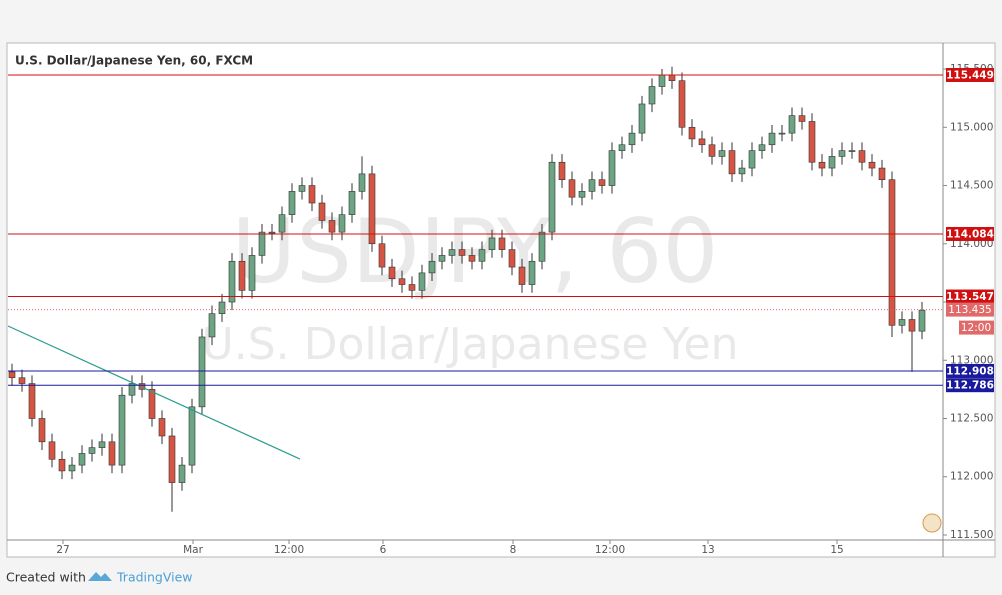 Image resolution: width=1002 pixels, height=595 pixels. I want to click on x-tick-label: 6, so click(383, 550).